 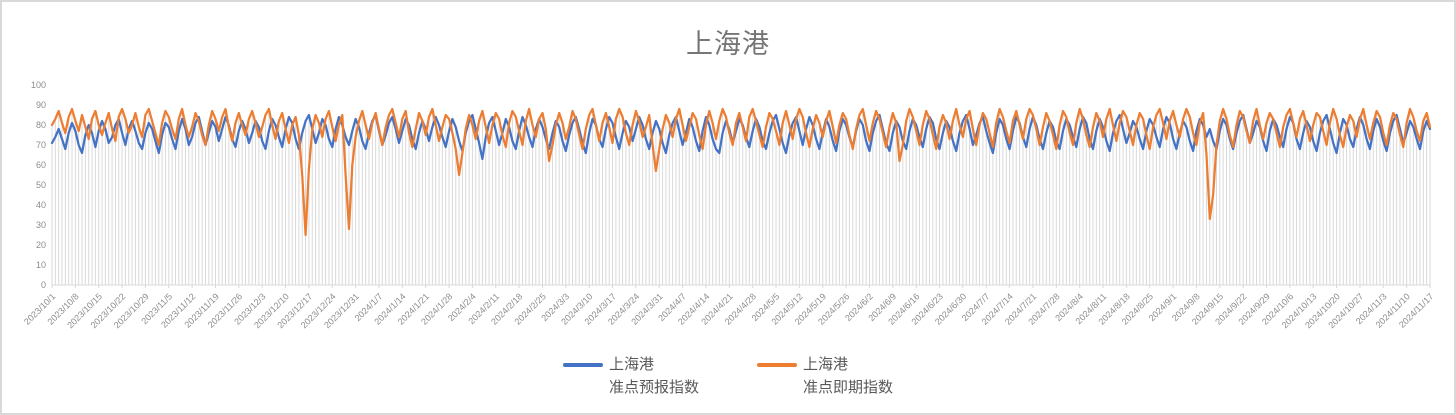 What do you see at coordinates (848, 387) in the screenshot?
I see `spot-series-label-line2: 准点即期指数` at bounding box center [848, 387].